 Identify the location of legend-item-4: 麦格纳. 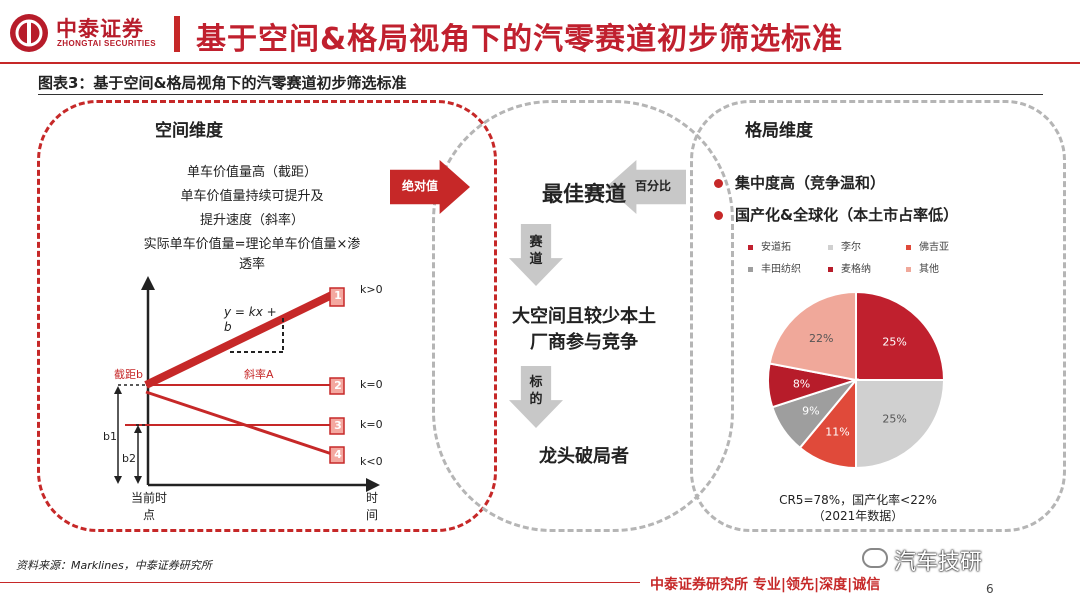
(849, 267).